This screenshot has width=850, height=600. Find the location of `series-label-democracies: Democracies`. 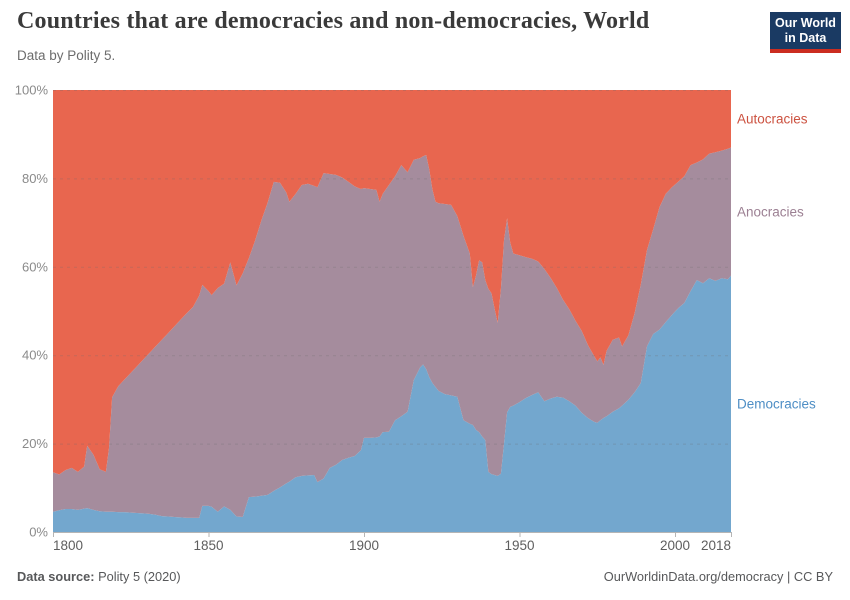

series-label-democracies: Democracies is located at coordinates (776, 404).